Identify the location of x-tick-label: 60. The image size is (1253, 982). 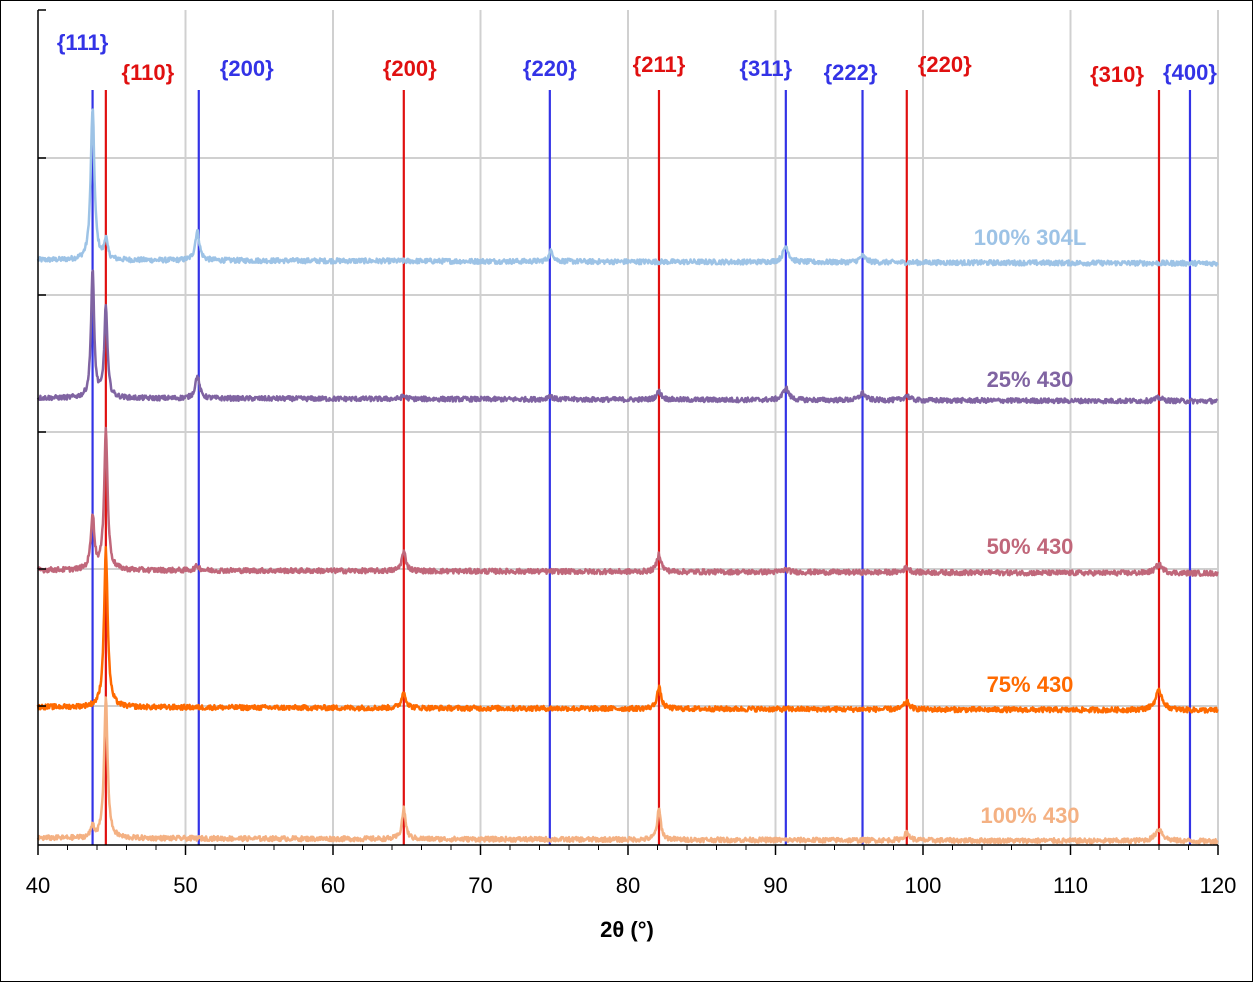
(333, 885).